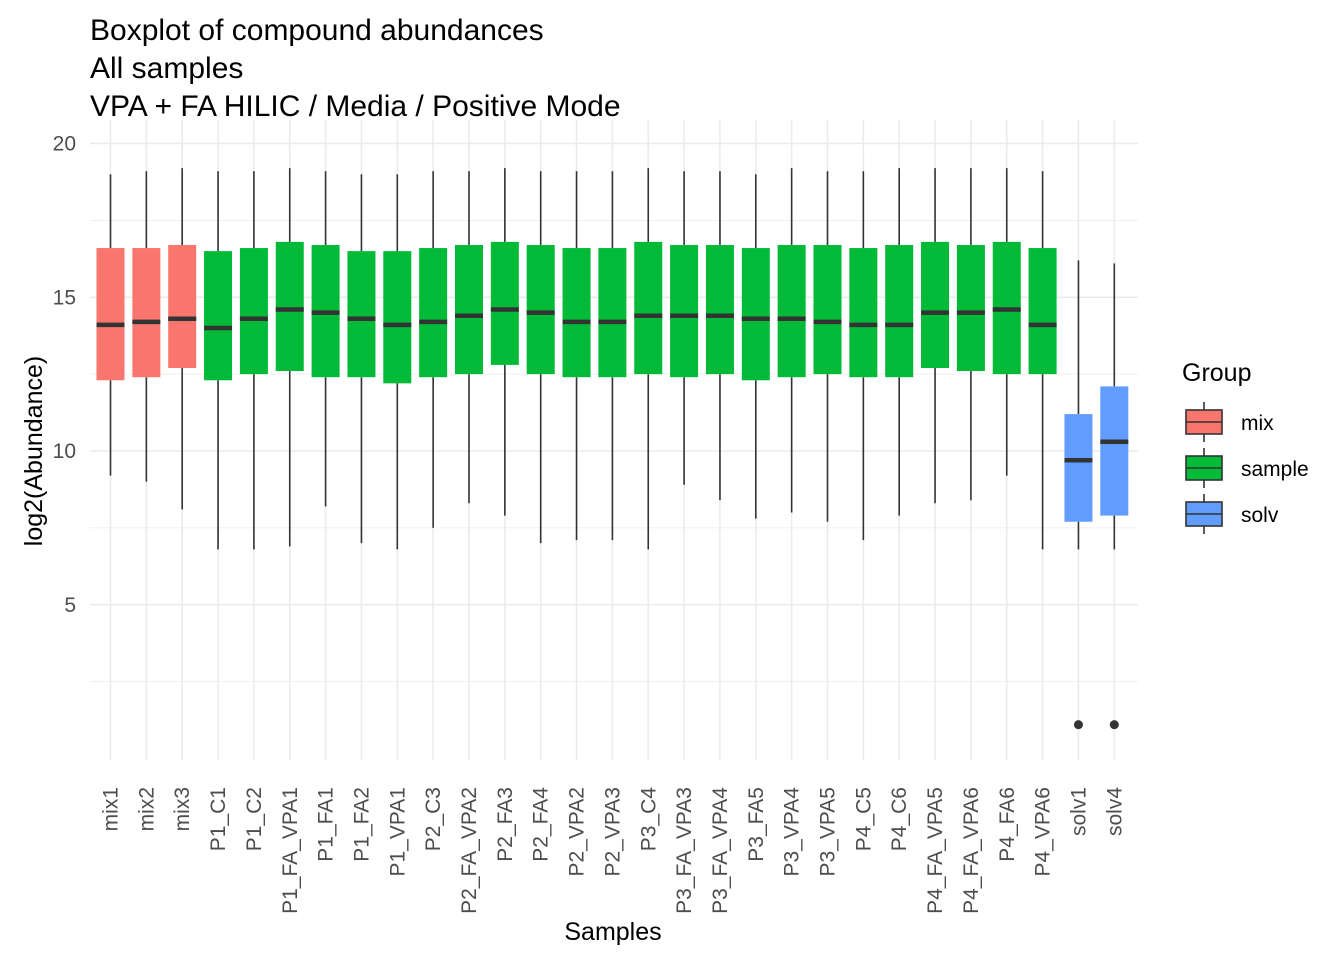 The width and height of the screenshot is (1344, 960). What do you see at coordinates (64, 297) in the screenshot?
I see `y-tick-label: 15` at bounding box center [64, 297].